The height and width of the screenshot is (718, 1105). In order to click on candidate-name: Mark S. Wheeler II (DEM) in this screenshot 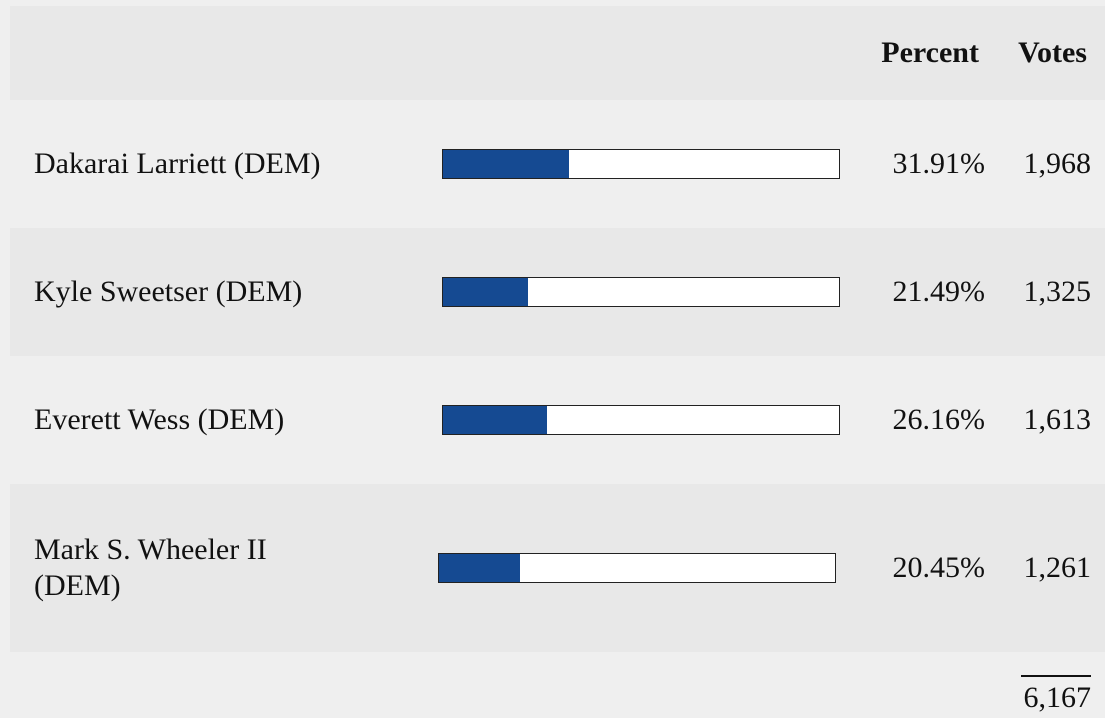, I will do `click(150, 567)`.